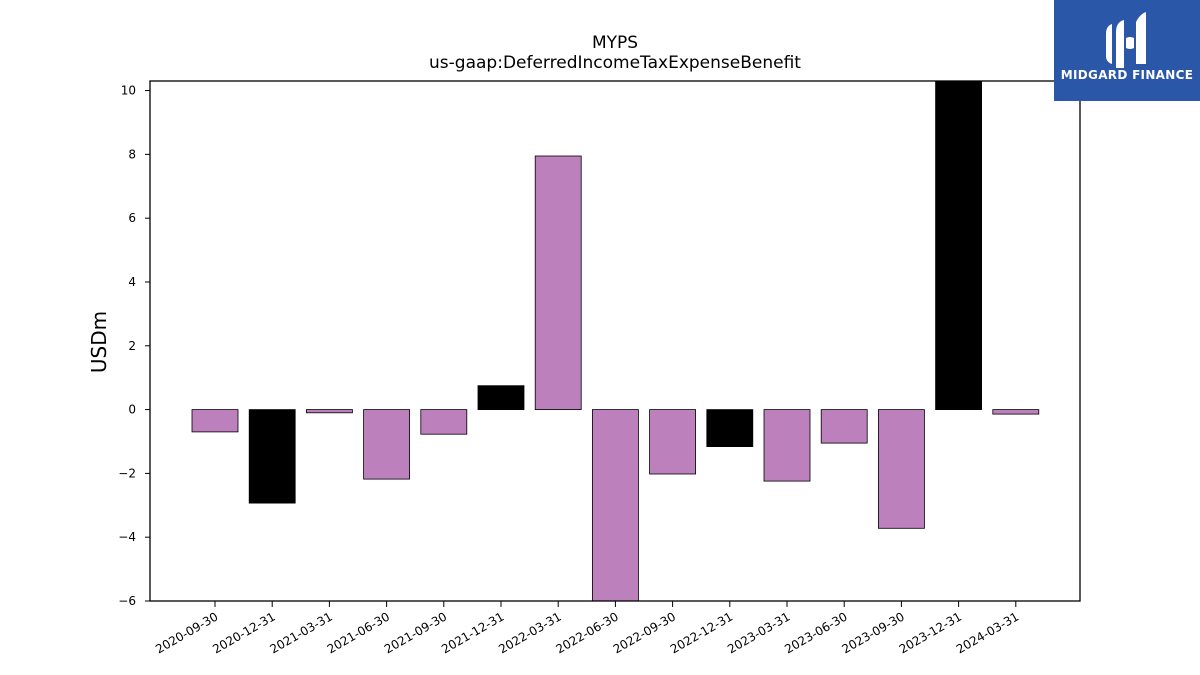 The height and width of the screenshot is (675, 1200). I want to click on x-tick-label: 2020-12-31, so click(243, 632).